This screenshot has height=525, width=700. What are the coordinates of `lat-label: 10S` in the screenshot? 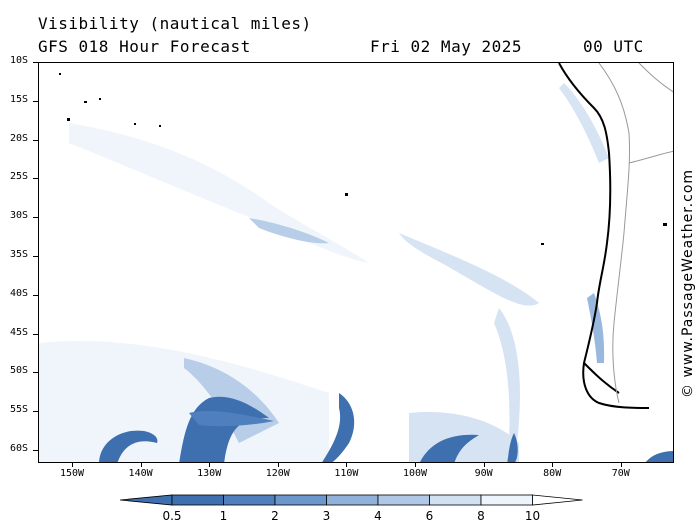 It's located at (19, 60).